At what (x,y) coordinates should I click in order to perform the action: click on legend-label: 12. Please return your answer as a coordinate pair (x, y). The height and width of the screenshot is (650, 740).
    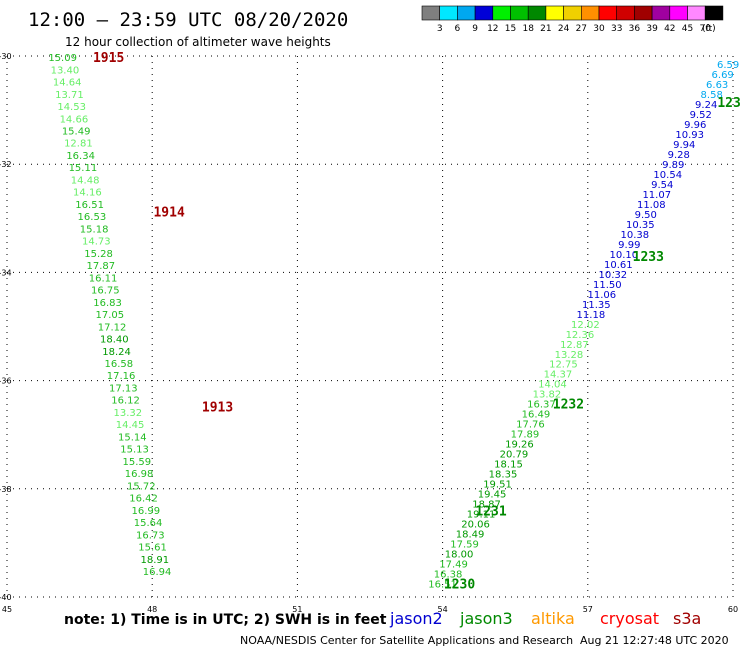
    Looking at the image, I should click on (492, 29).